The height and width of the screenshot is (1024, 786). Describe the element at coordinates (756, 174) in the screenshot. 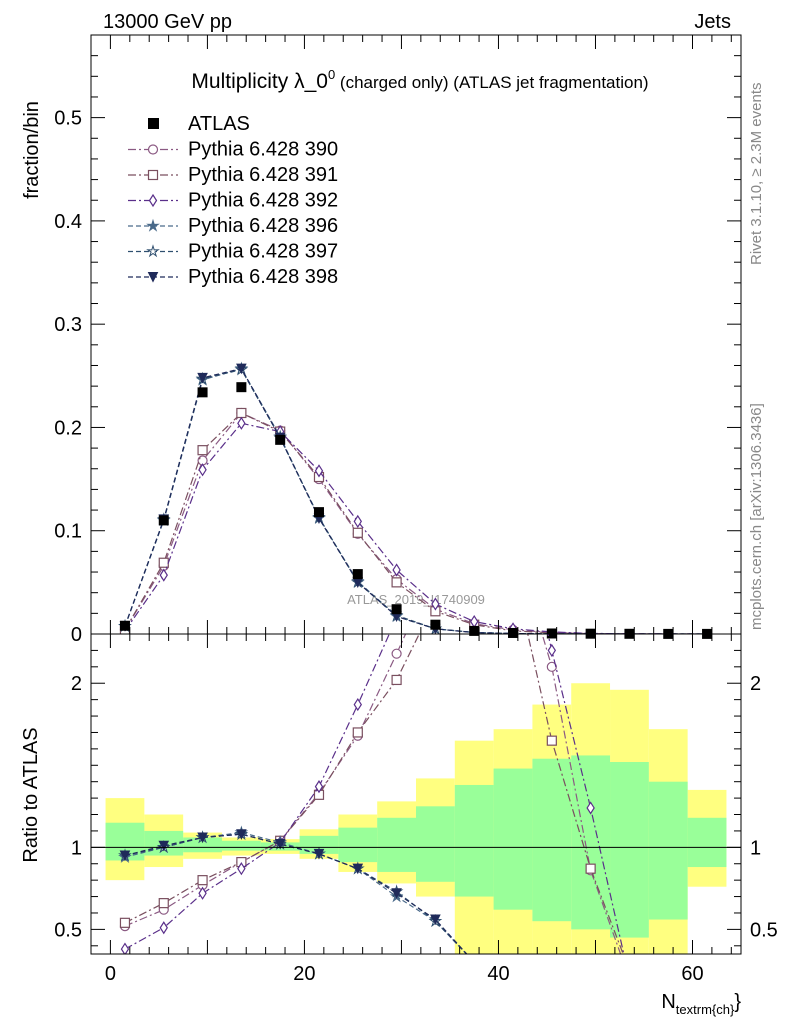

I see `side-label-rivet: Rivet 3.1.10, ≥ 2.3M events` at that location.